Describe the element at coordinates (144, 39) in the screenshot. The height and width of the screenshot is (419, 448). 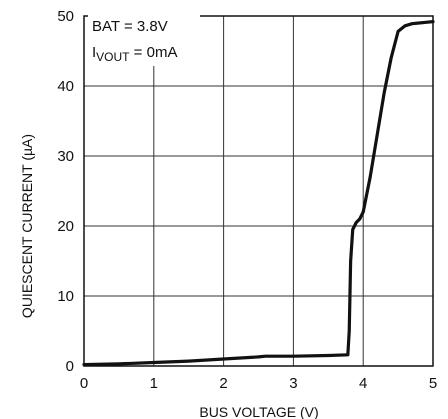
I see `annotation-background` at that location.